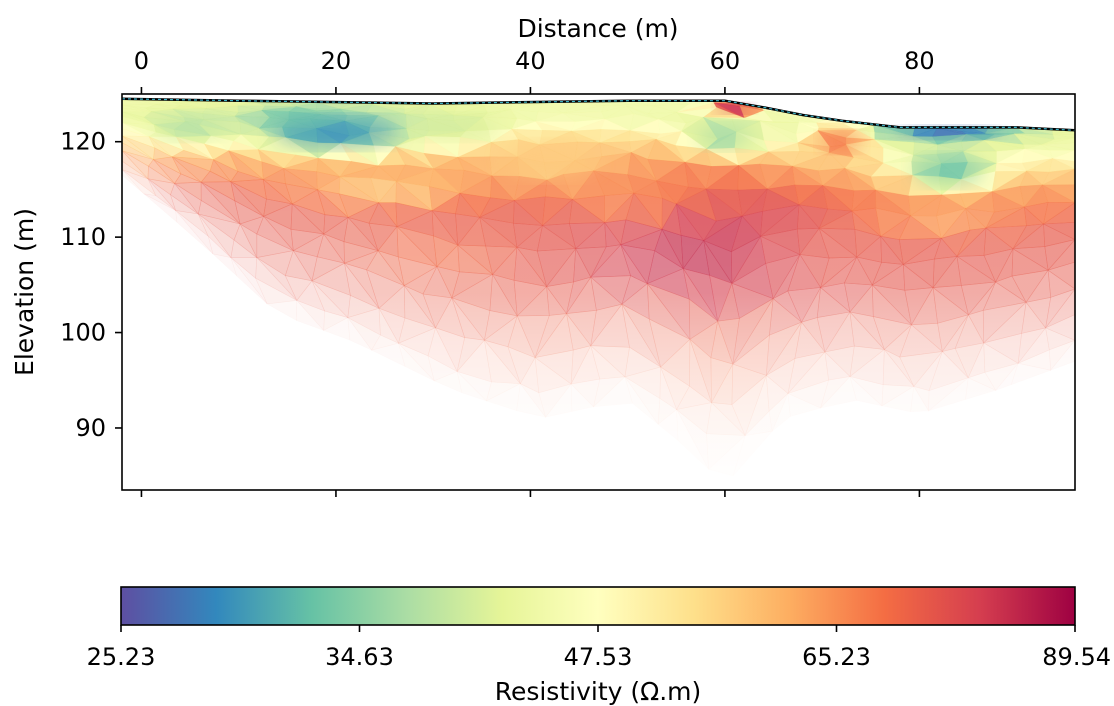 The image size is (1114, 706). Describe the element at coordinates (91, 285) in the screenshot. I see `y-axis: 90 100 110 120` at that location.